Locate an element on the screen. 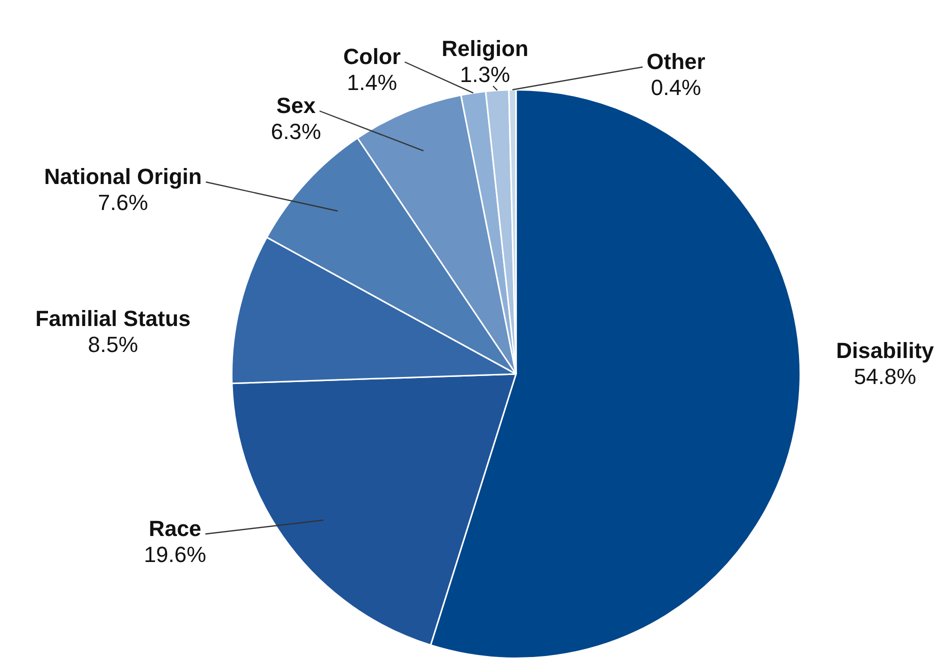 This screenshot has height=668, width=952. slice-label: Familial Status is located at coordinates (113, 319).